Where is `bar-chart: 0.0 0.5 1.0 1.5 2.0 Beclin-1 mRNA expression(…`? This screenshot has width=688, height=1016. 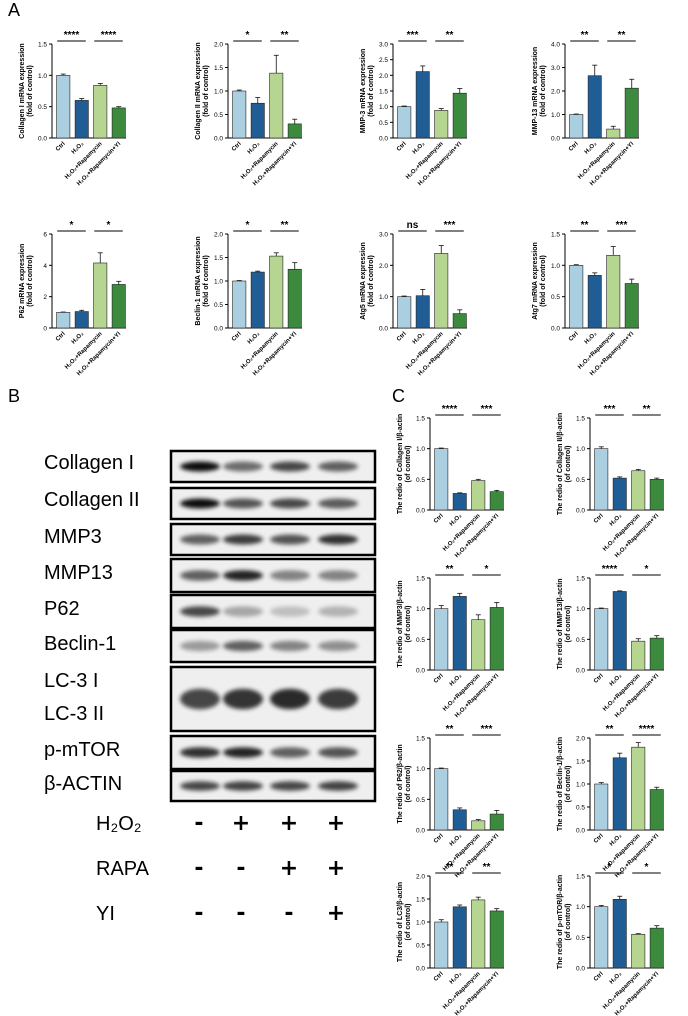 bar-chart: 0.0 0.5 1.0 1.5 2.0 Beclin-1 mRNA expression(… is located at coordinates (248, 298).